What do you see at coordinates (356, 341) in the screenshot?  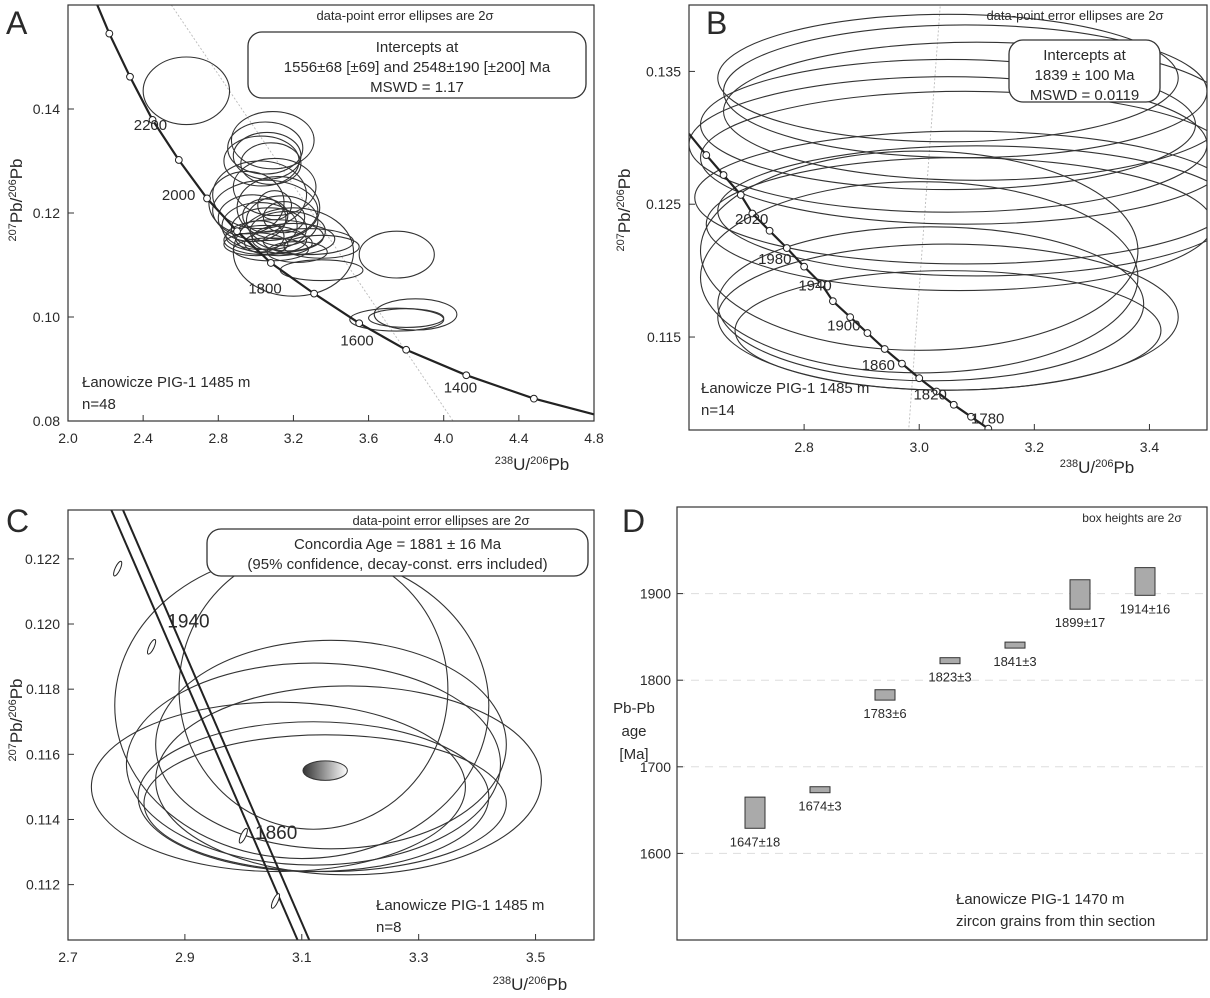 I see `age-label: 1600` at bounding box center [356, 341].